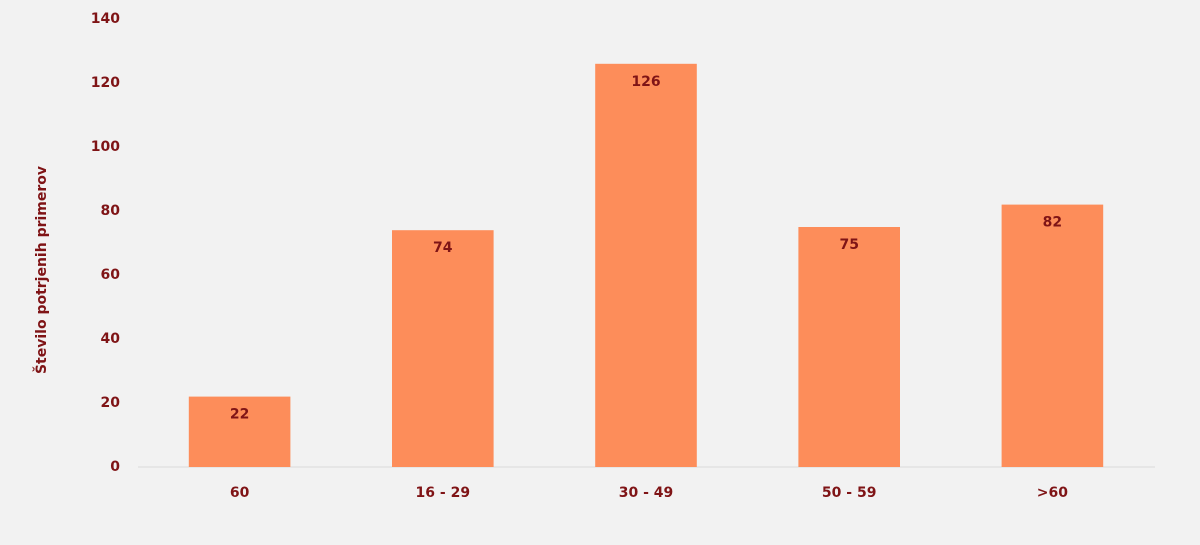 This screenshot has height=545, width=1200. What do you see at coordinates (105, 19) in the screenshot?
I see `y-tick-label: 140` at bounding box center [105, 19].